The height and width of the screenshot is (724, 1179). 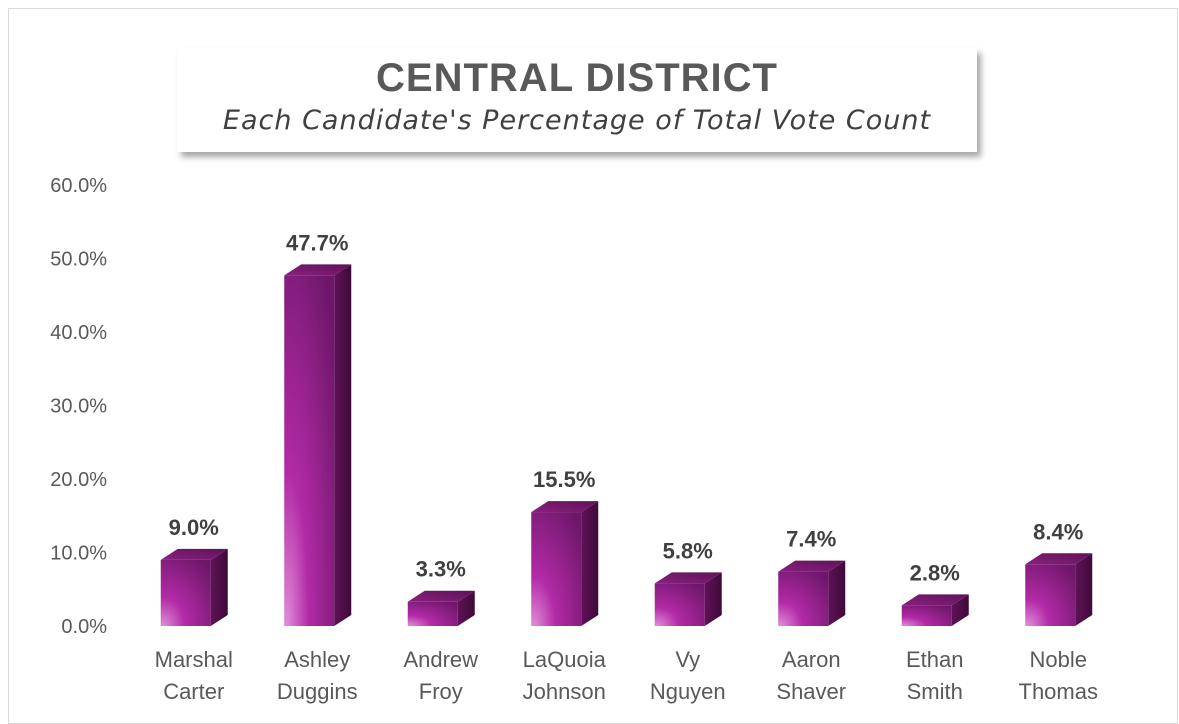 What do you see at coordinates (440, 675) in the screenshot?
I see `category-label: Andrew Froy` at bounding box center [440, 675].